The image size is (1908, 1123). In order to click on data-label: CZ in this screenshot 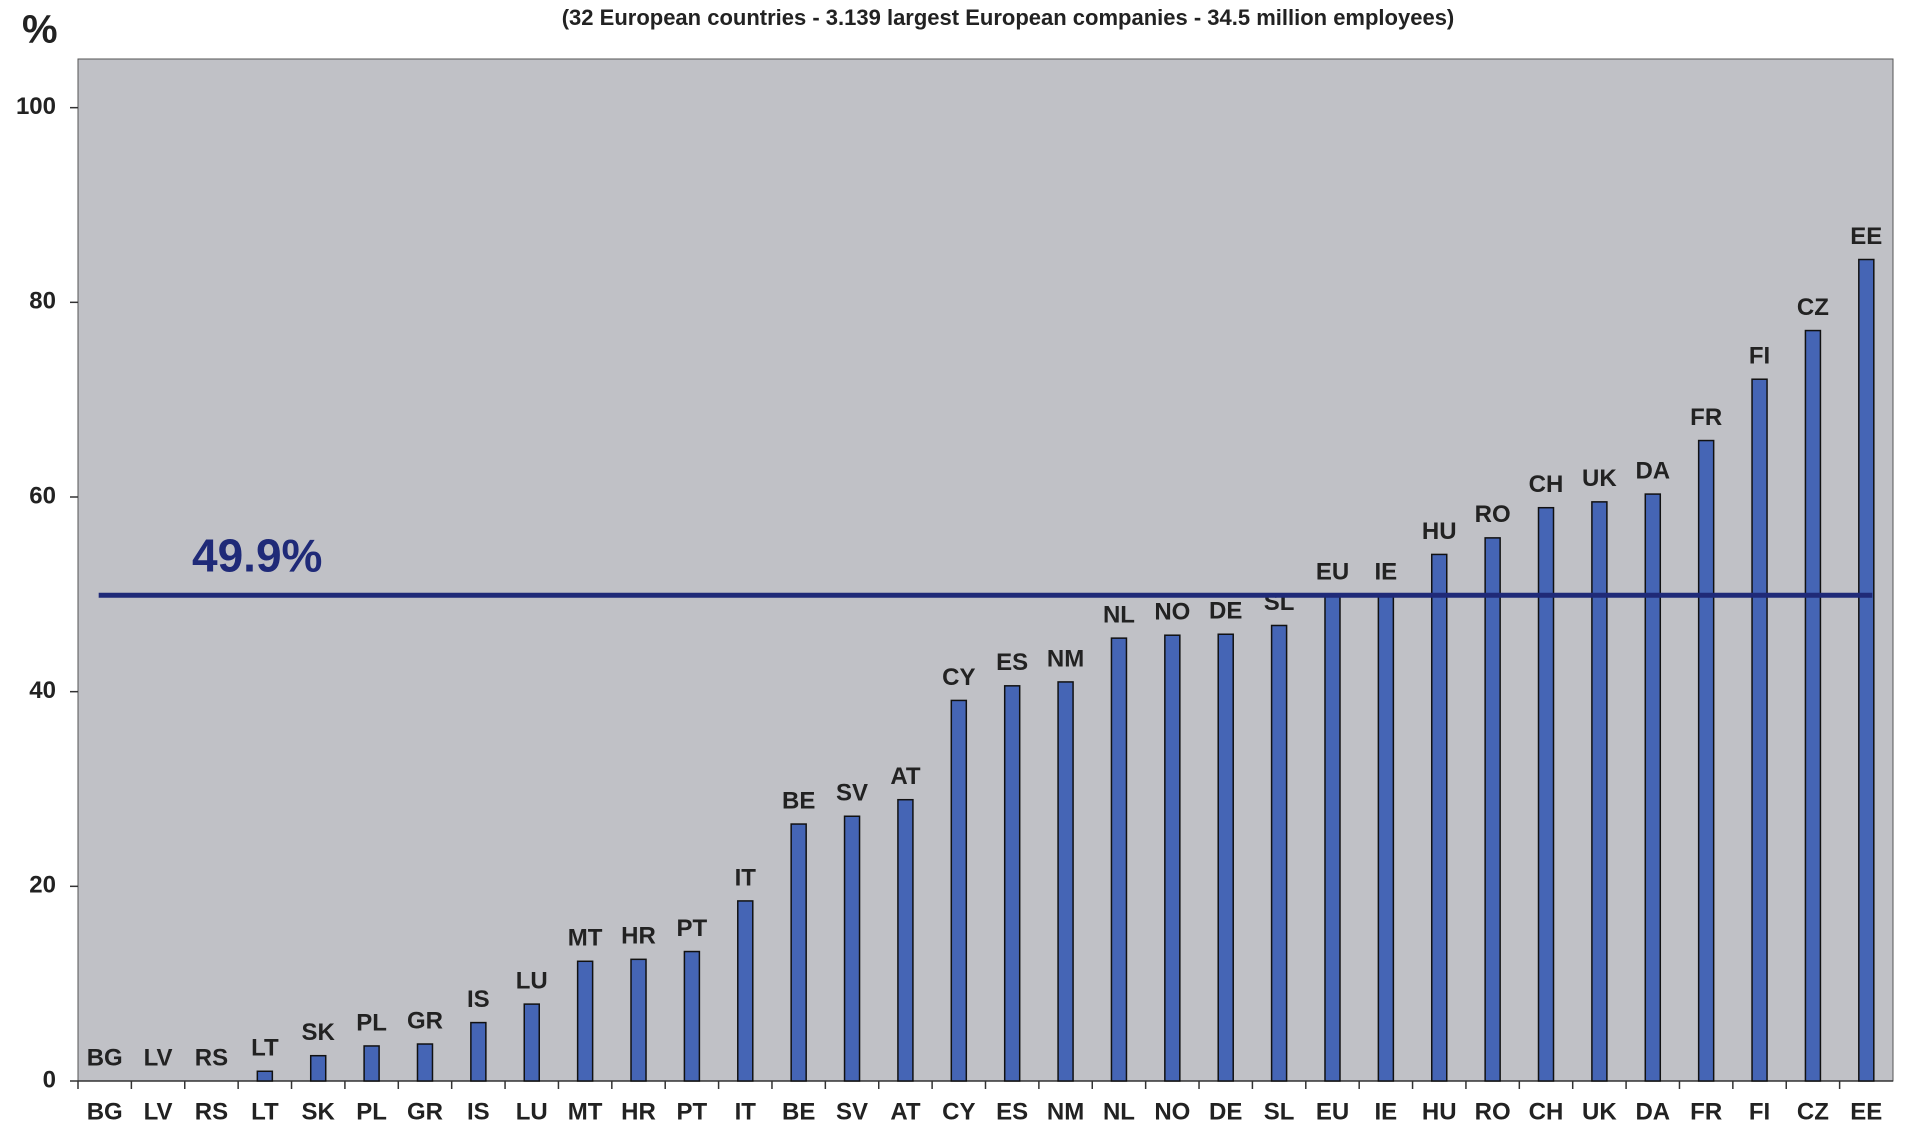, I will do `click(1813, 307)`.